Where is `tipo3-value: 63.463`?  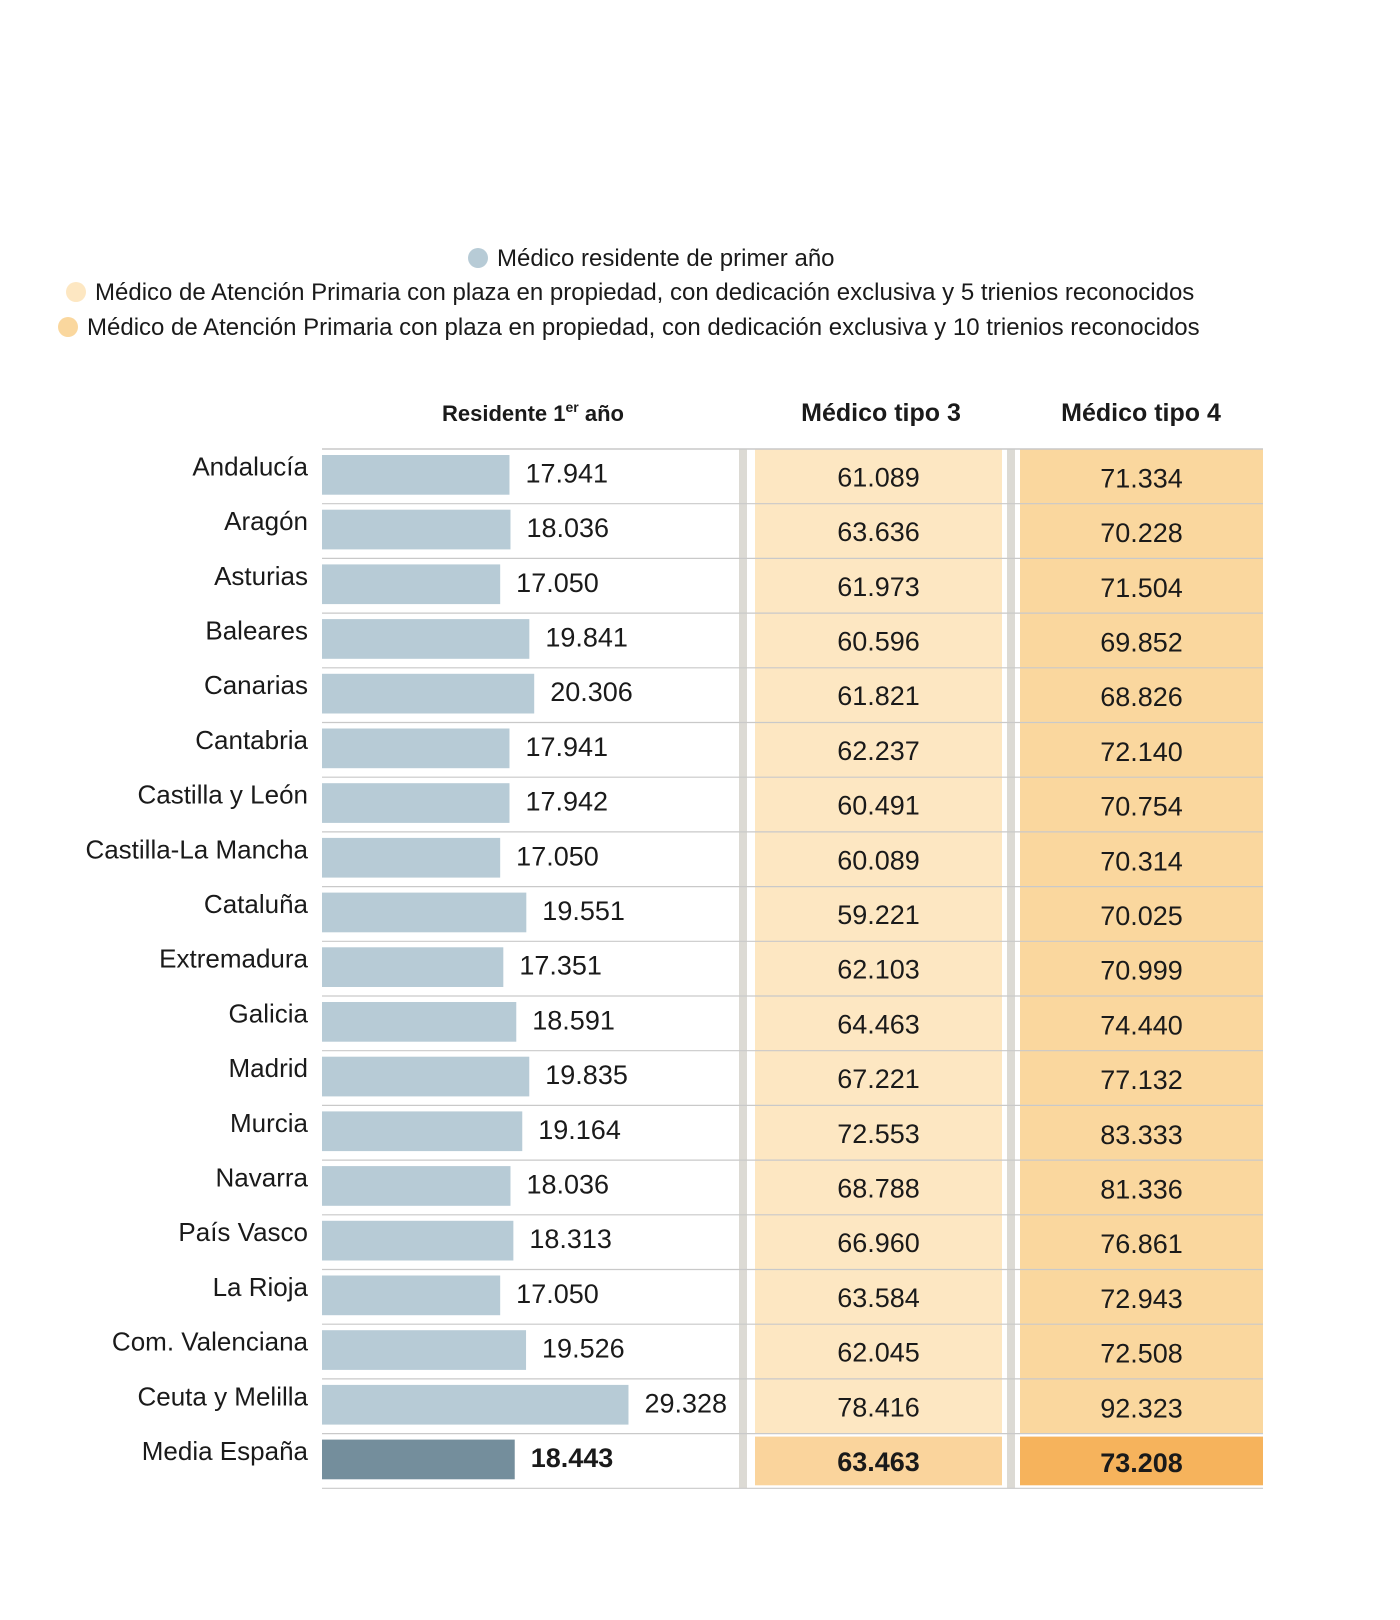 tipo3-value: 63.463 is located at coordinates (878, 1462).